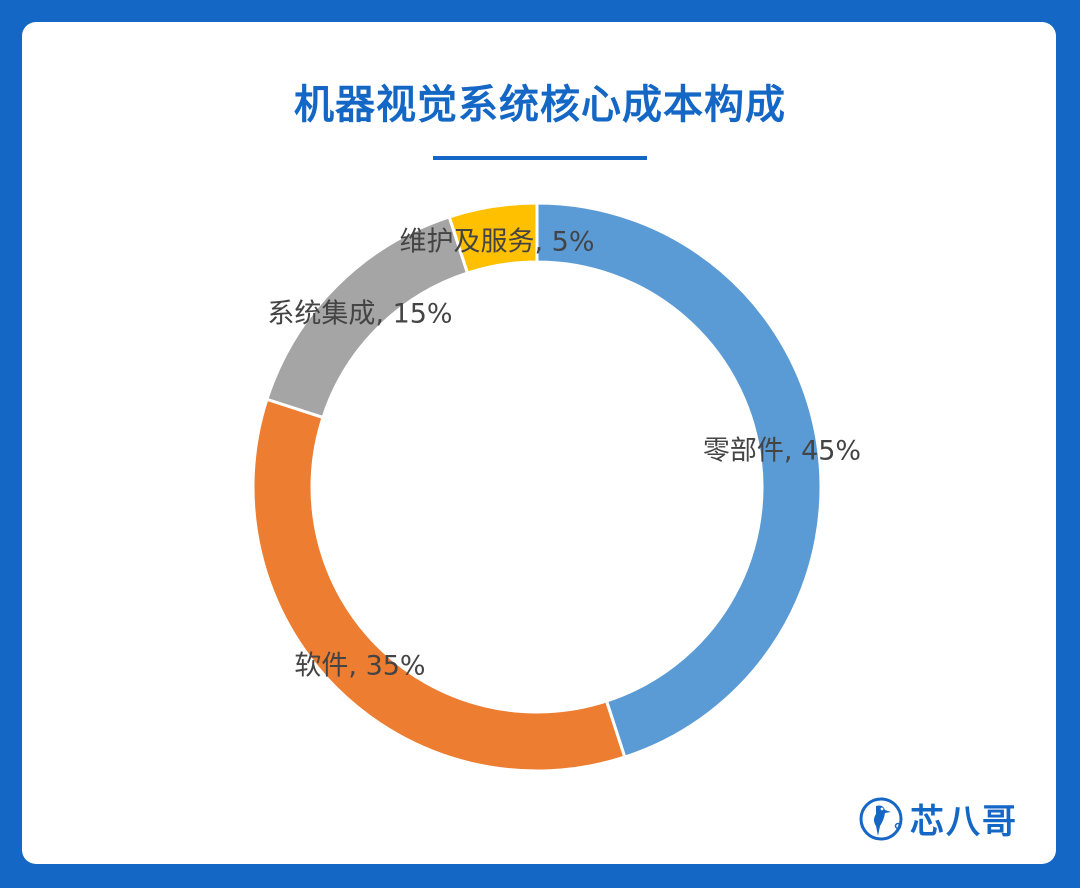  Describe the element at coordinates (359, 666) in the screenshot. I see `slice-label-1: 软件, 35%` at that location.